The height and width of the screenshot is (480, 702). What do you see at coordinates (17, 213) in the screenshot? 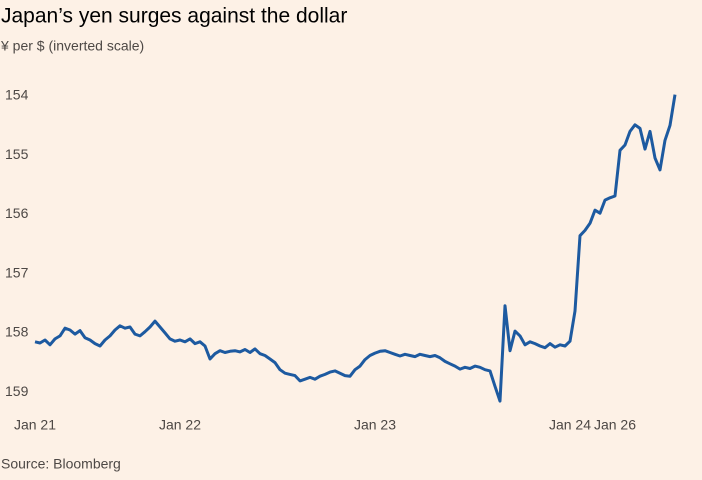
I see `y-tick-label: 156` at bounding box center [17, 213].